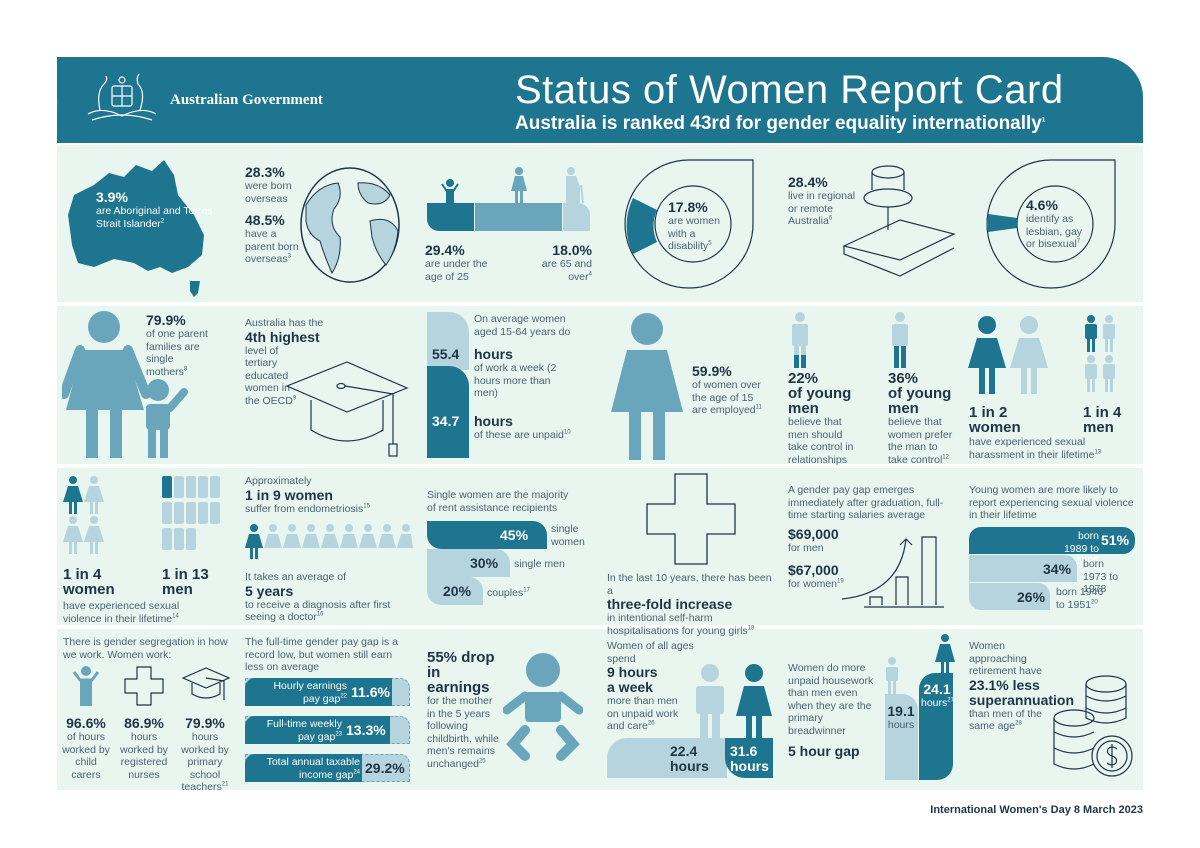  Describe the element at coordinates (514, 535) in the screenshot. I see `rent-value-0: 45%` at that location.